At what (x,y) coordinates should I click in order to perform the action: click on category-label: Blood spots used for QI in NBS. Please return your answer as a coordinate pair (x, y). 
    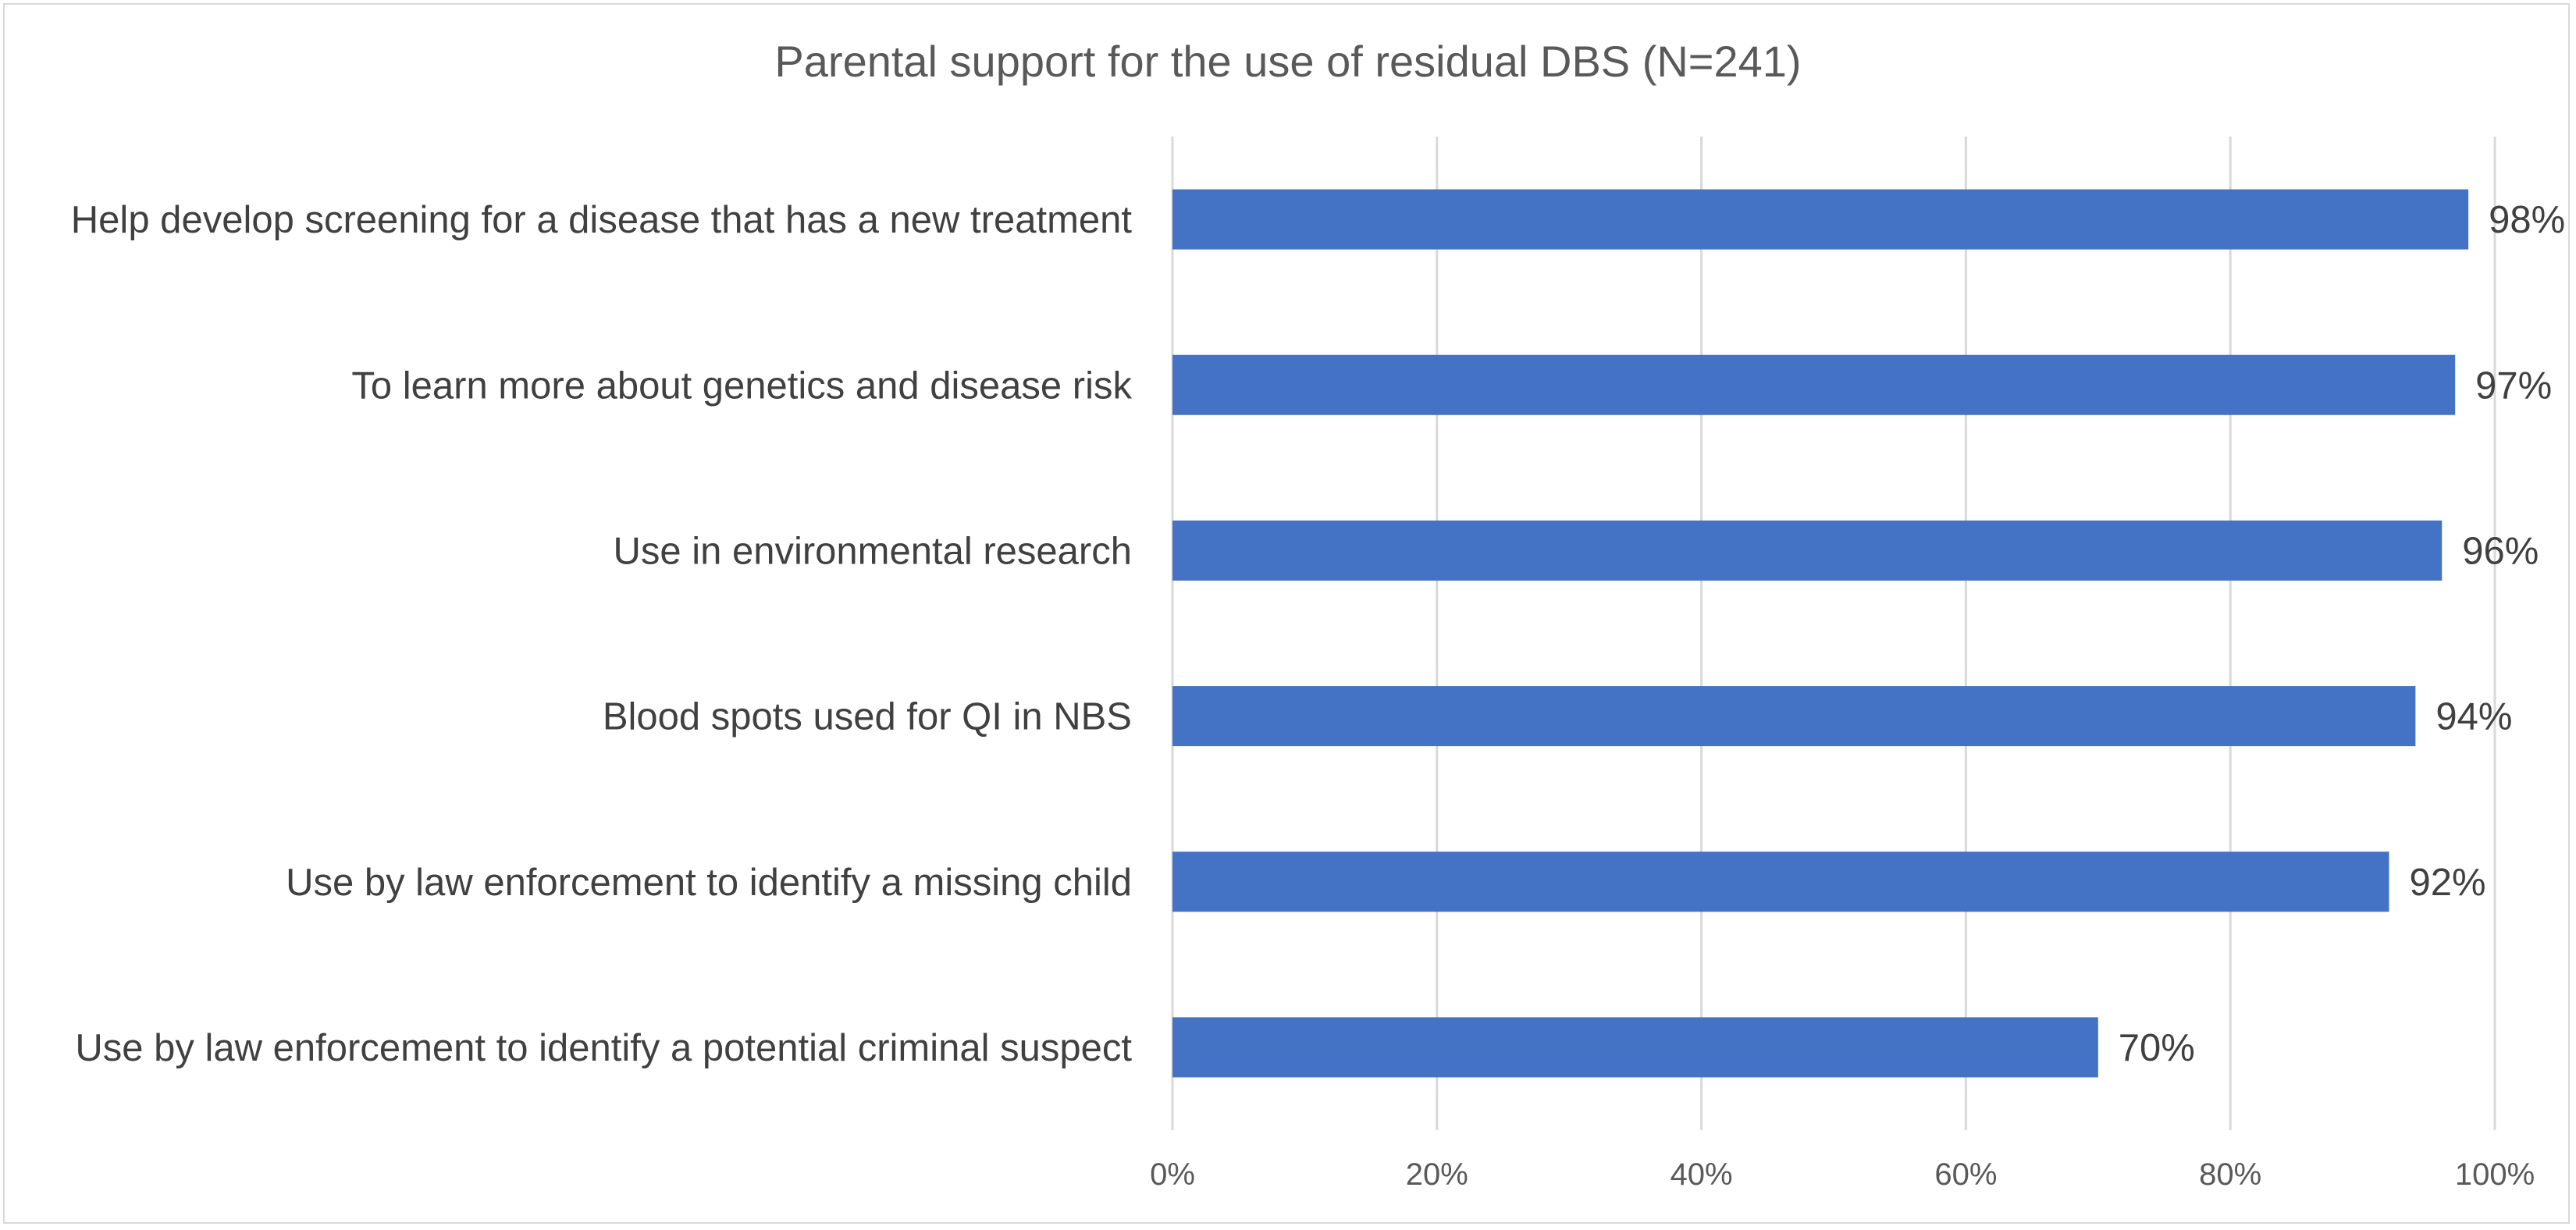
    Looking at the image, I should click on (868, 717).